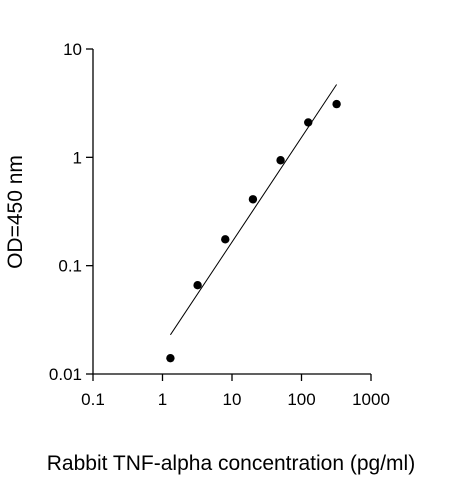 Image resolution: width=463 pixels, height=480 pixels. I want to click on y-tick-label: 0.1, so click(70, 266).